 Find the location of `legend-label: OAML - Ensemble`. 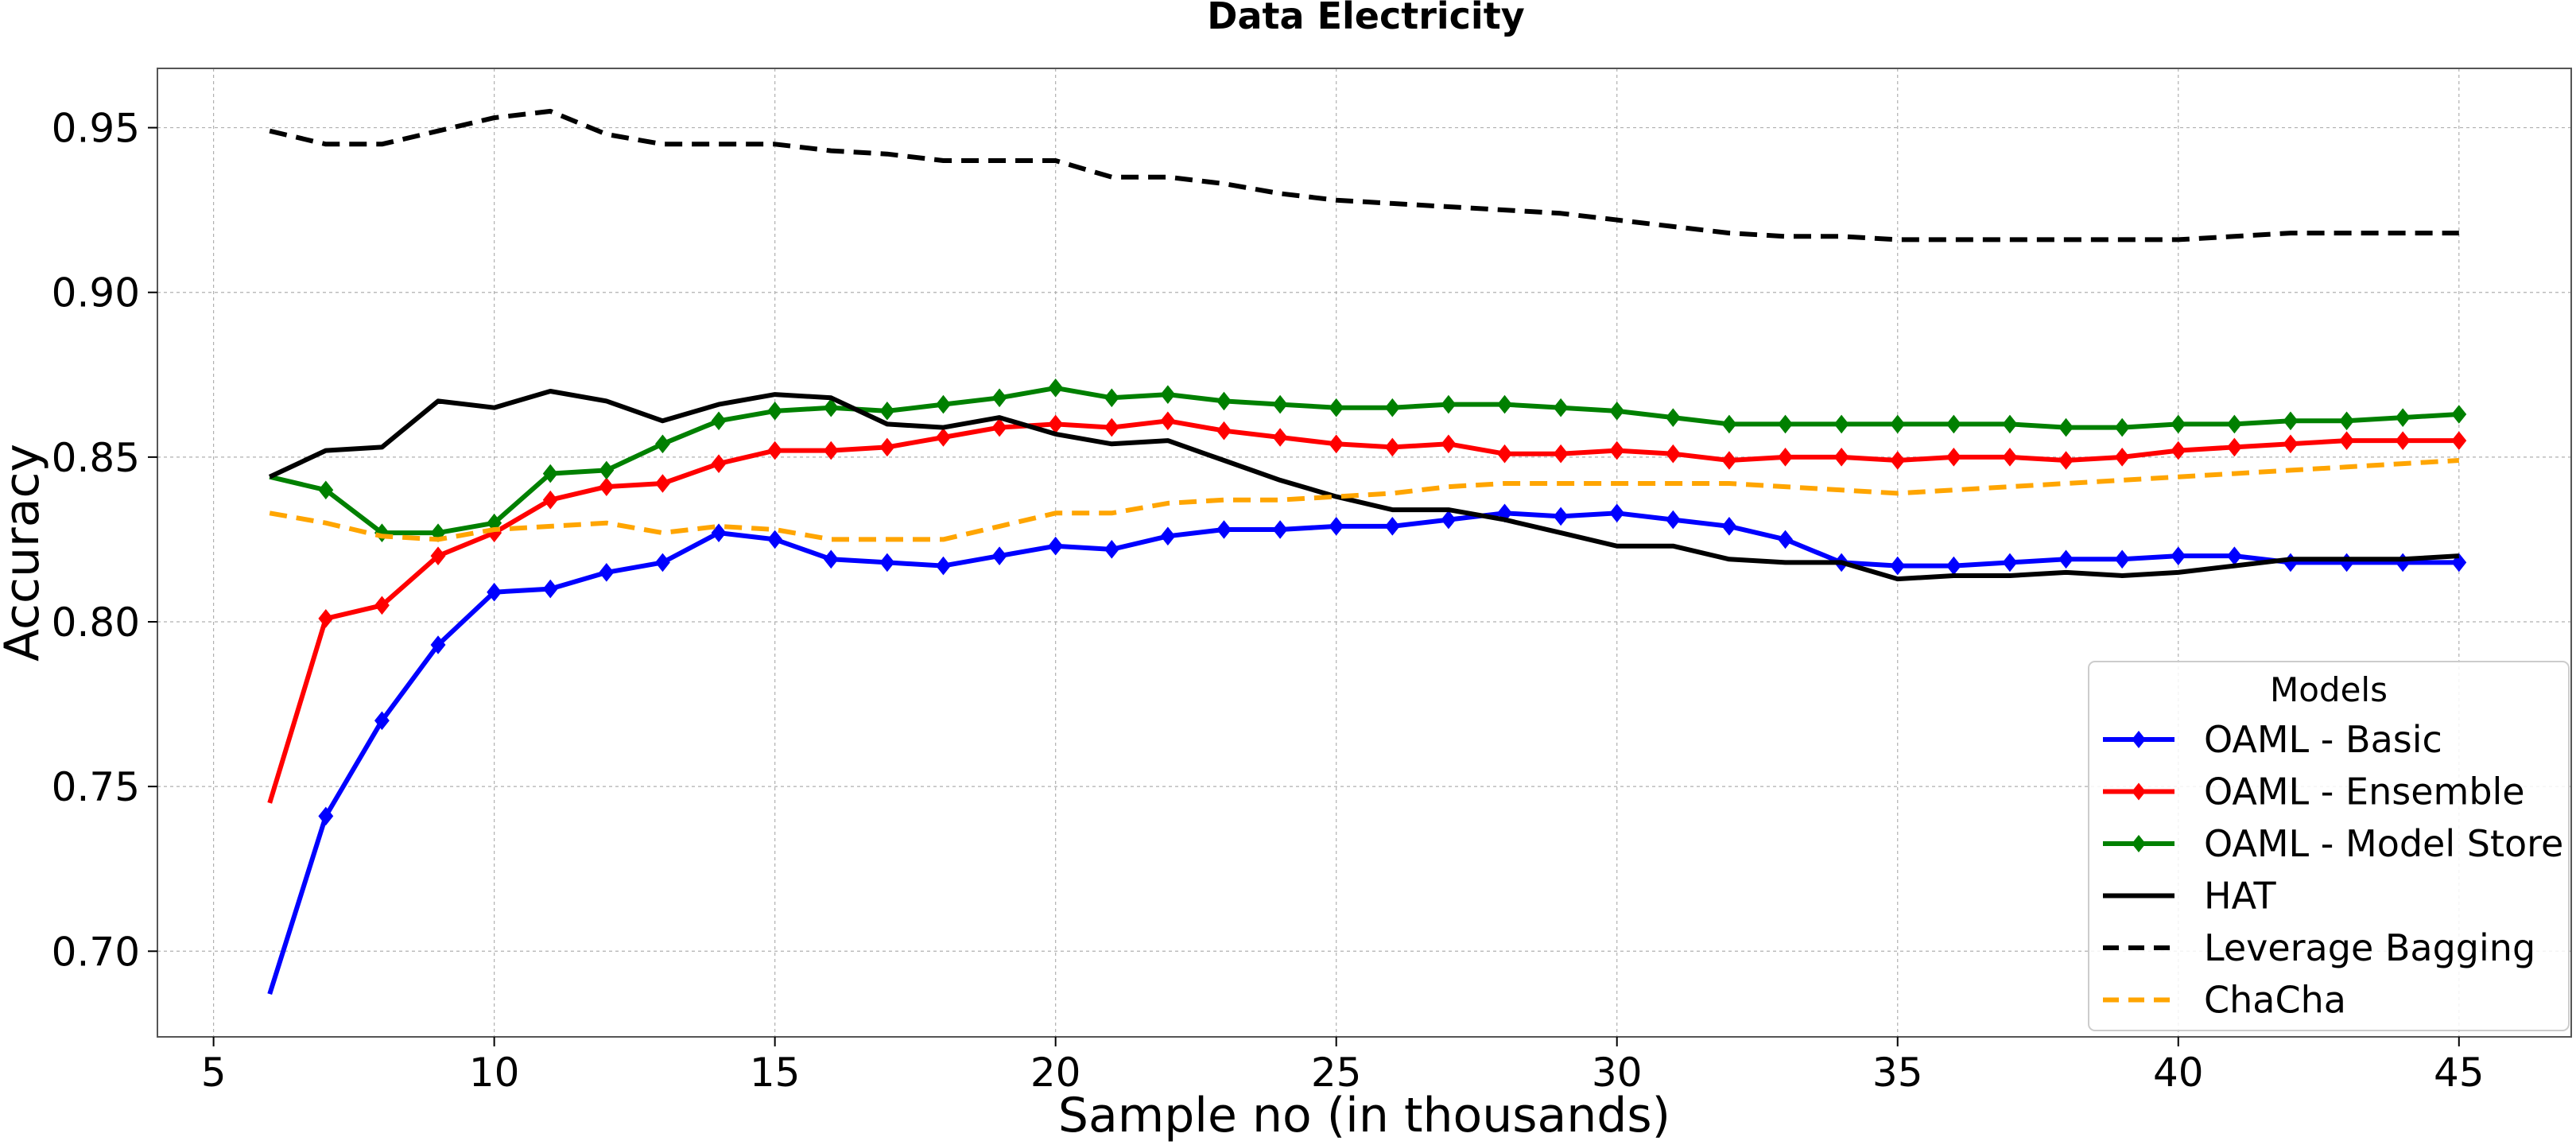

legend-label: OAML - Ensemble is located at coordinates (2364, 791).